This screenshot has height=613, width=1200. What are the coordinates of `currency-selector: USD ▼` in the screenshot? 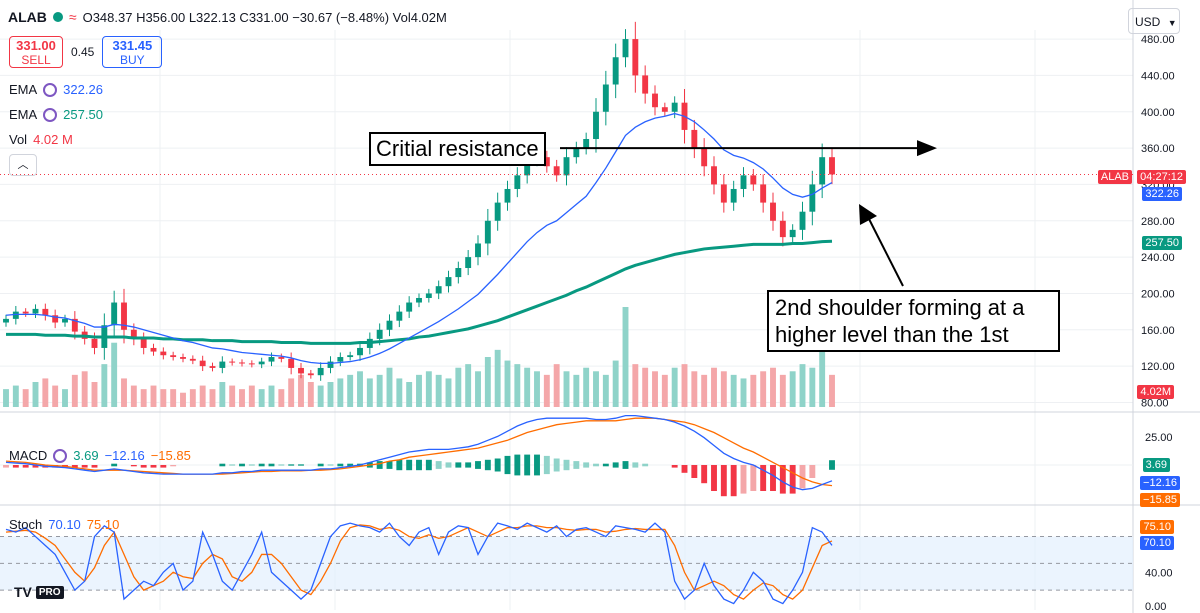 It's located at (1154, 21).